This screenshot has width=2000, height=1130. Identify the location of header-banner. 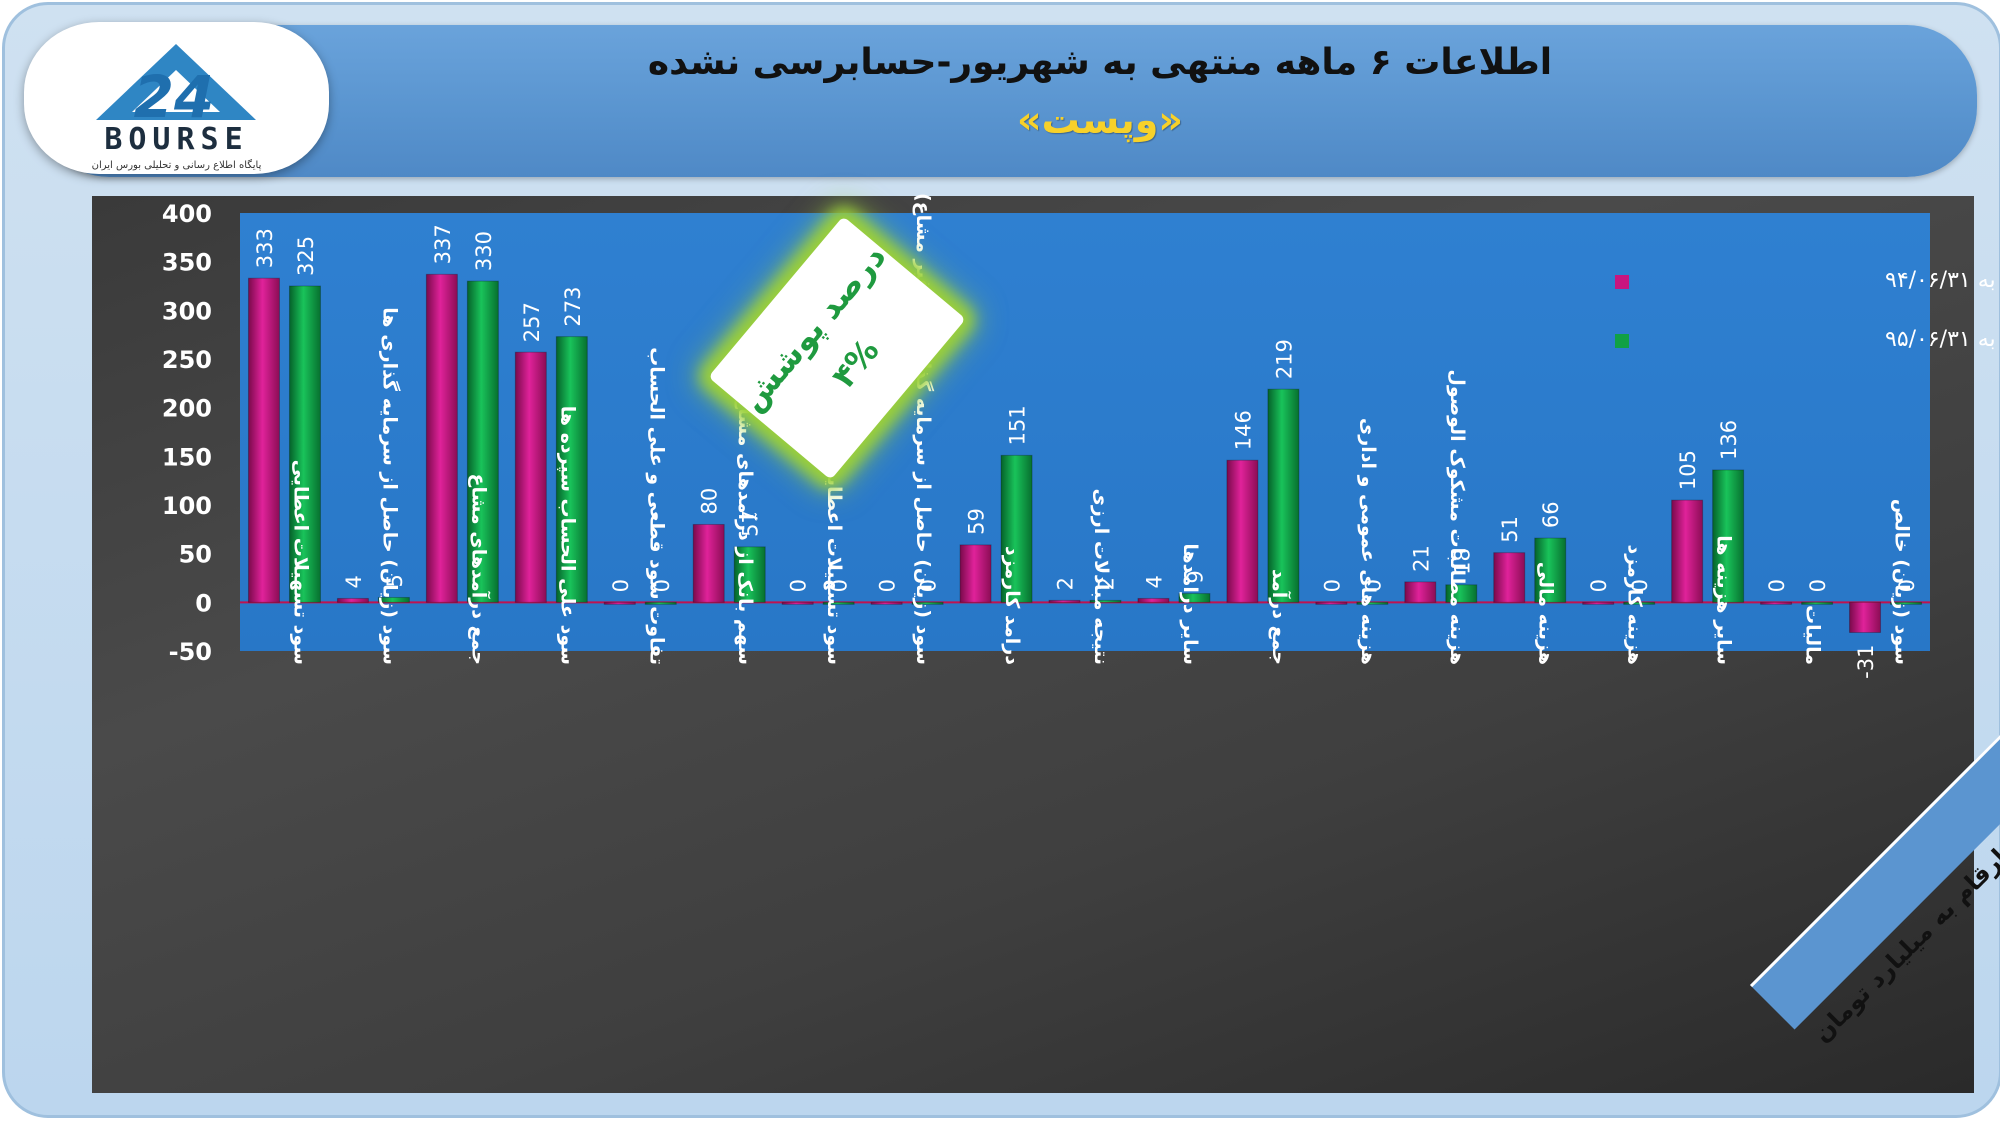
(1008, 101).